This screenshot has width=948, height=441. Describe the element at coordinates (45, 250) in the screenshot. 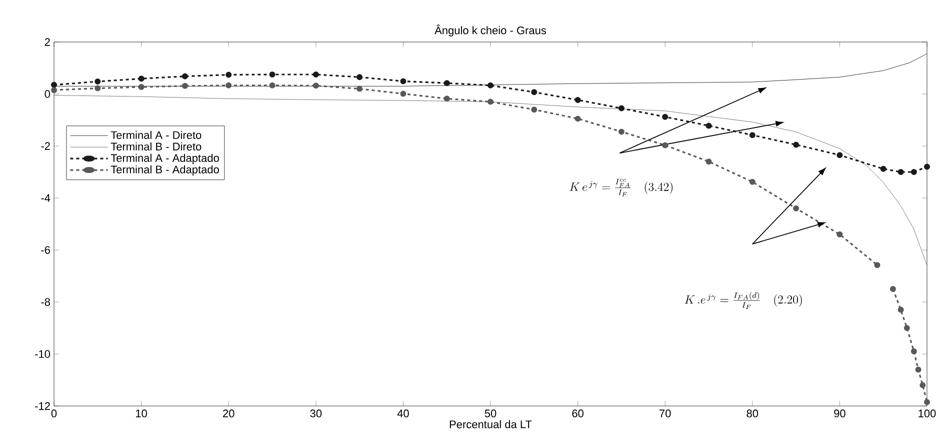

I see `y-tick-label: -6` at that location.